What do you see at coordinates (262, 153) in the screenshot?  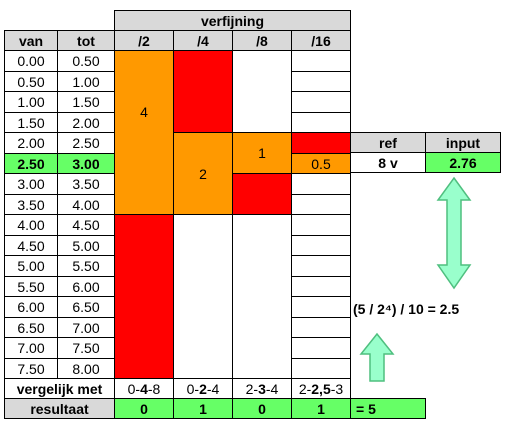 I see `div8-block-value: 1` at bounding box center [262, 153].